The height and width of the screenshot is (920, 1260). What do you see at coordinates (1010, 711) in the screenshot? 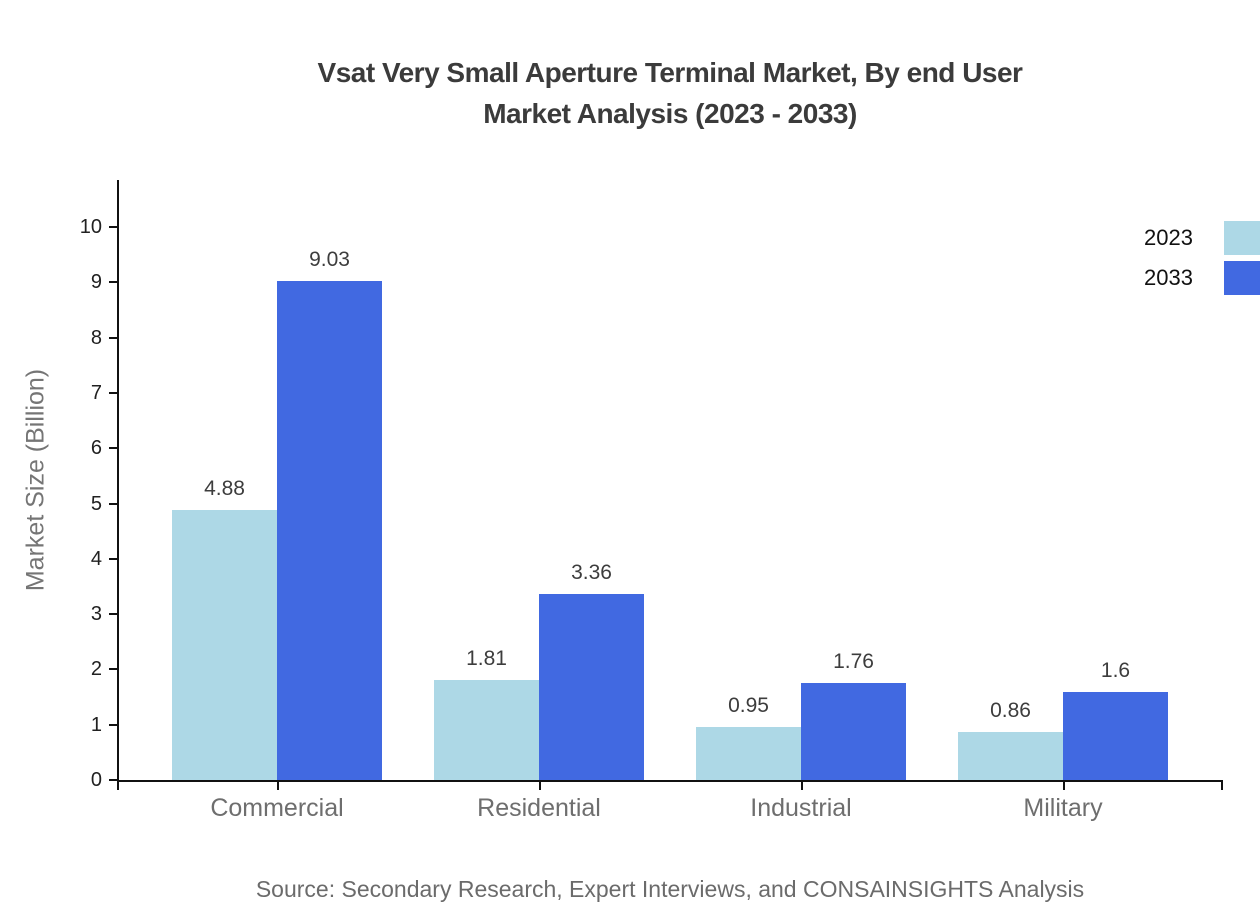
I see `bar-value-label: 0.86` at bounding box center [1010, 711].